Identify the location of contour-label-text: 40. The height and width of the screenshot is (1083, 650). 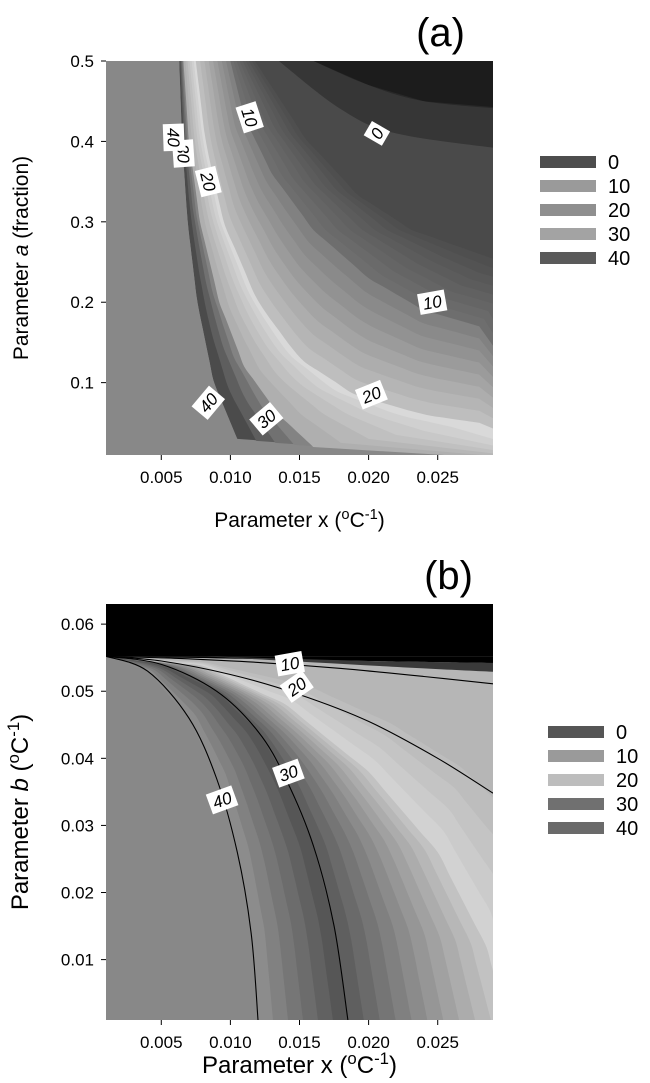
(173, 138).